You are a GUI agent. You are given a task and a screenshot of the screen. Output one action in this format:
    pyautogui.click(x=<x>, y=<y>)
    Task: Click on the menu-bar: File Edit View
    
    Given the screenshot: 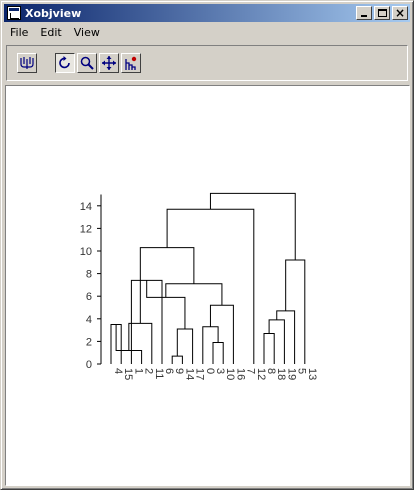 What is the action you would take?
    pyautogui.click(x=207, y=33)
    